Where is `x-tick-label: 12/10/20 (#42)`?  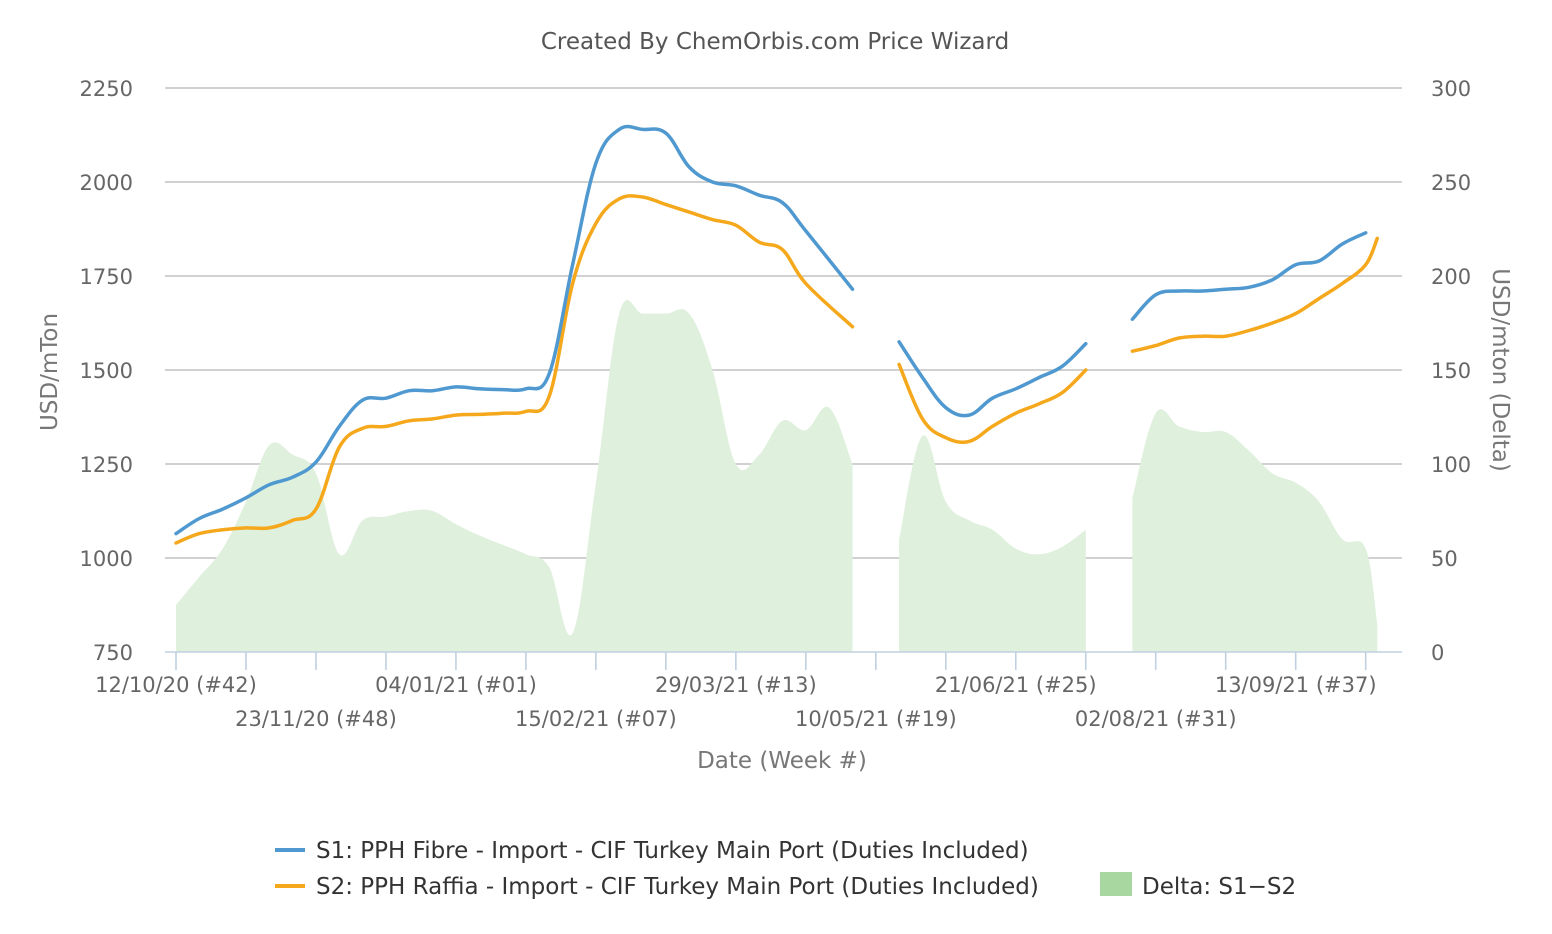 x-tick-label: 12/10/20 (#42) is located at coordinates (176, 685).